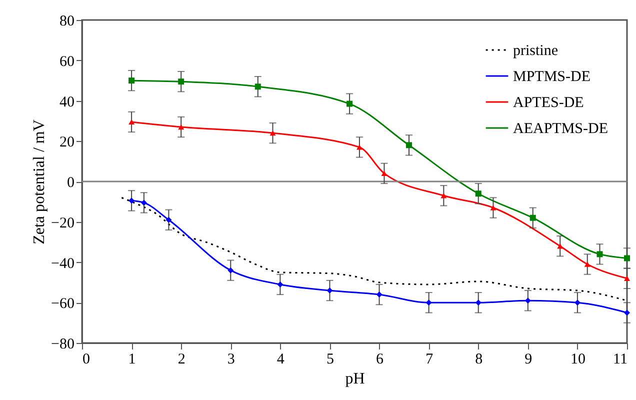 Image resolution: width=636 pixels, height=400 pixels. What do you see at coordinates (62, 223) in the screenshot?
I see `y-tick-label: −20` at bounding box center [62, 223].